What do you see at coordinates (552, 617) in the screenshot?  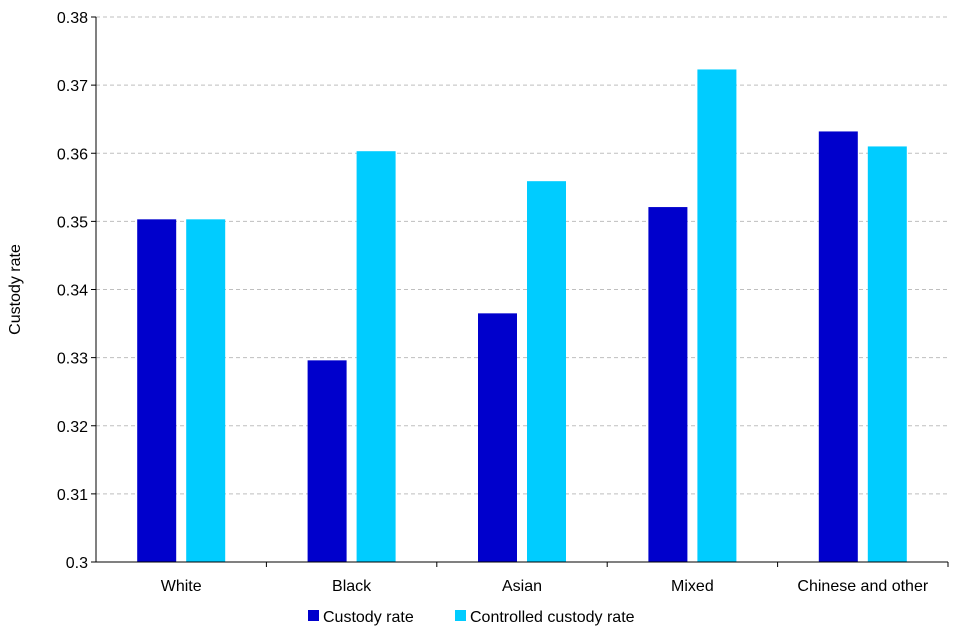 I see `legend-label-series-1: Controlled custody rate` at bounding box center [552, 617].